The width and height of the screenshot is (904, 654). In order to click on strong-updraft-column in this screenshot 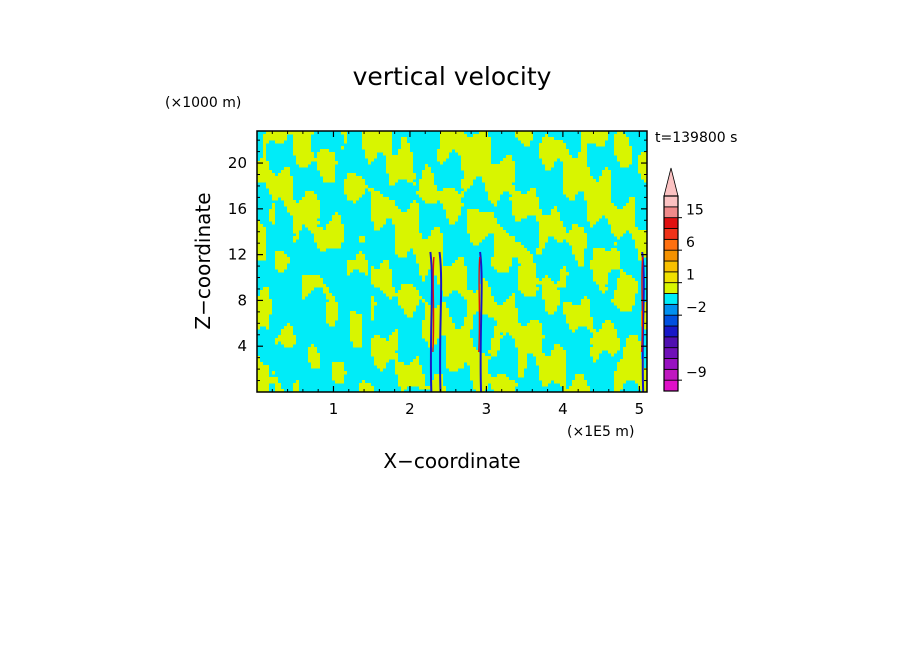, I will do `click(433, 304)`.